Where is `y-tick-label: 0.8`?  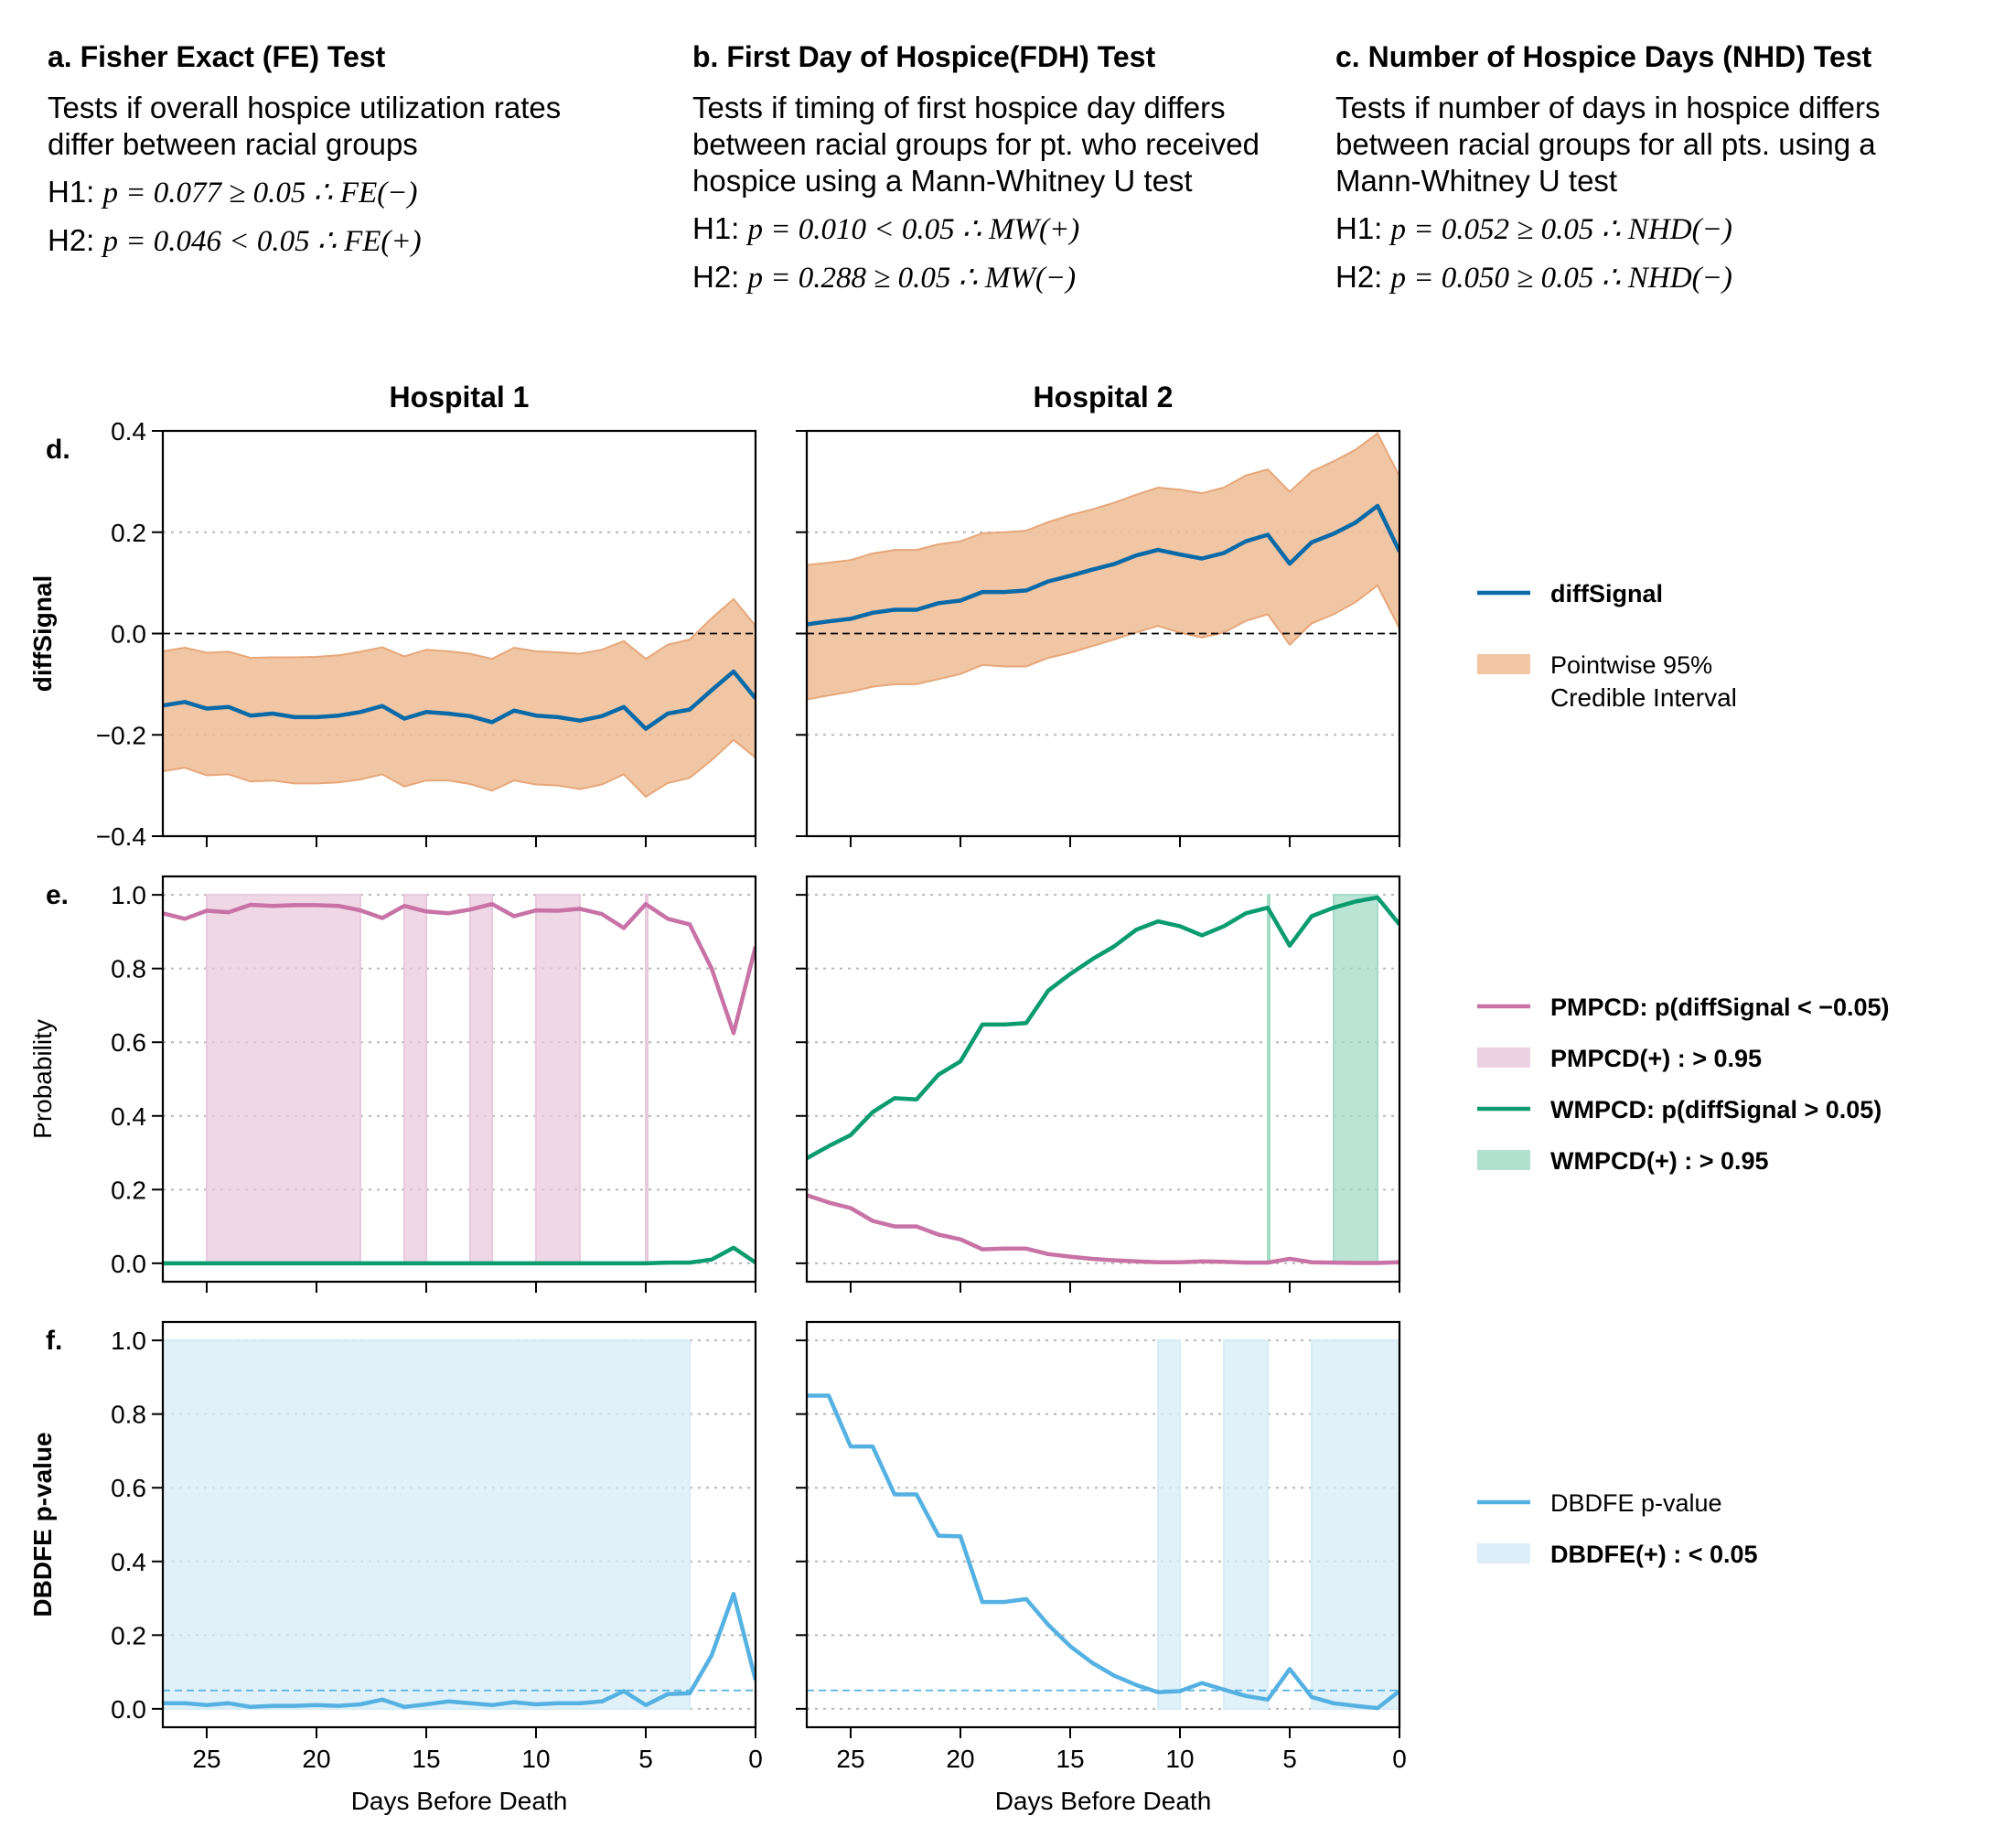 y-tick-label: 0.8 is located at coordinates (128, 969).